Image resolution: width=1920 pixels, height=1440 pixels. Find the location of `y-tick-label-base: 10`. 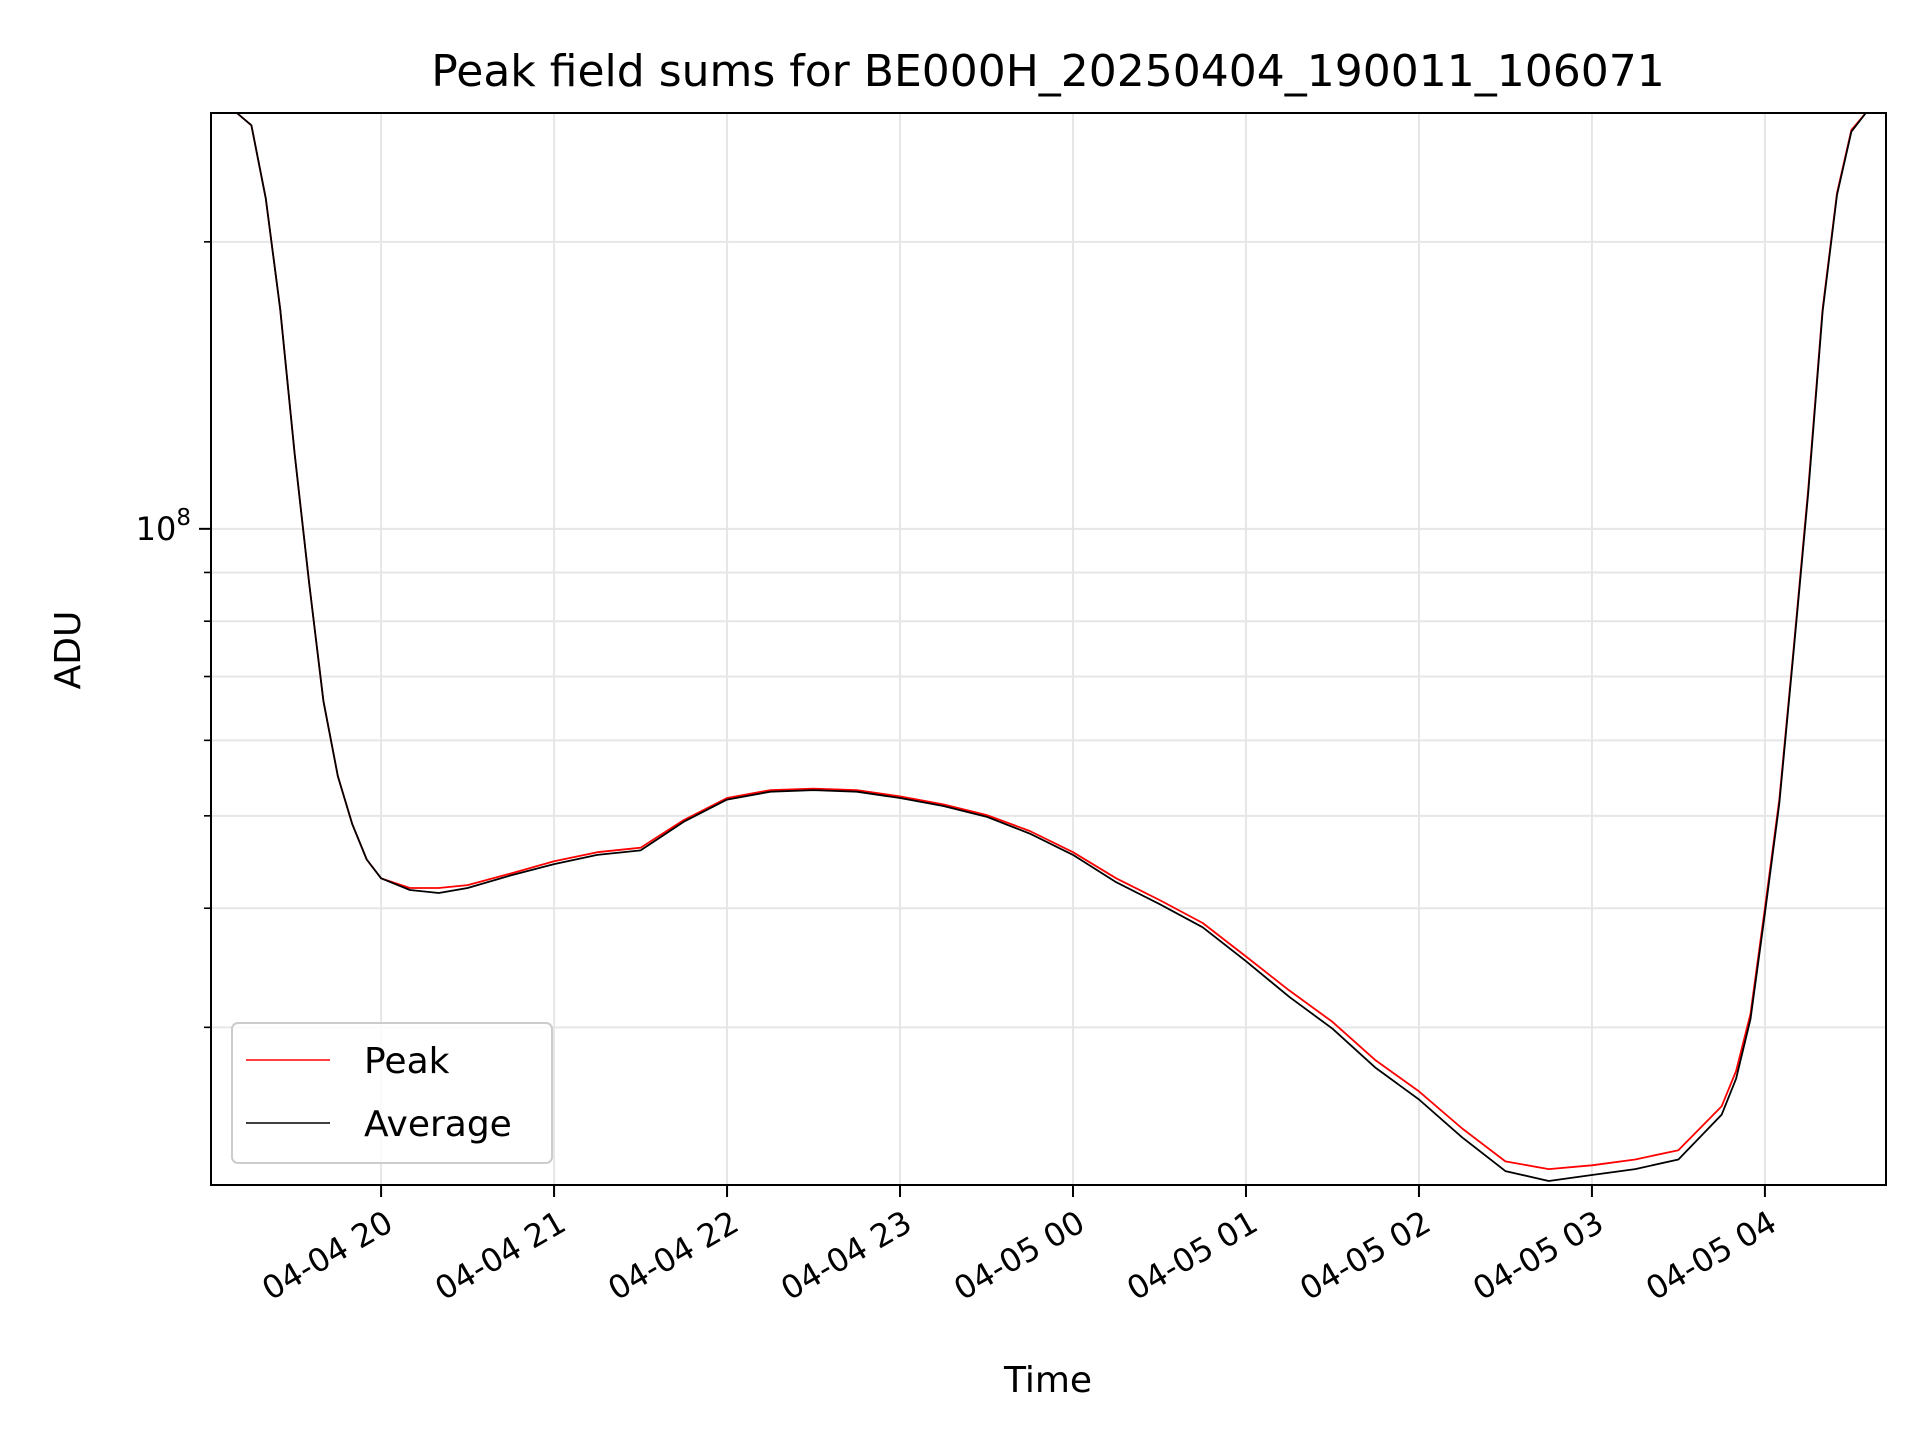

y-tick-label-base: 10 is located at coordinates (156, 529).